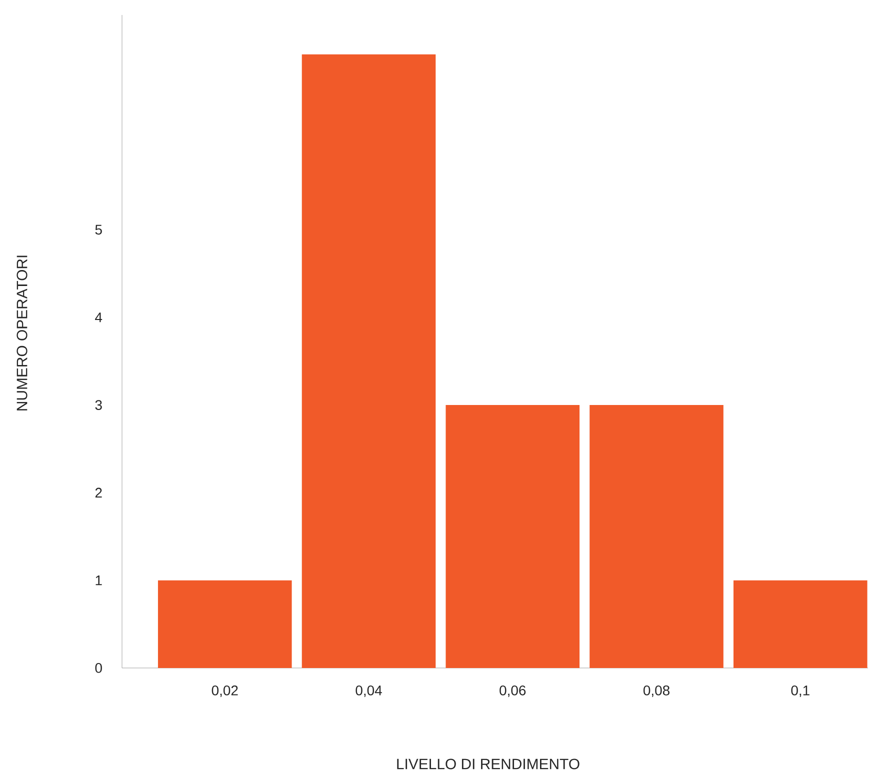 This screenshot has width=870, height=774. Describe the element at coordinates (22, 333) in the screenshot. I see `y-axis-title: NUMERO OPERATORI` at that location.